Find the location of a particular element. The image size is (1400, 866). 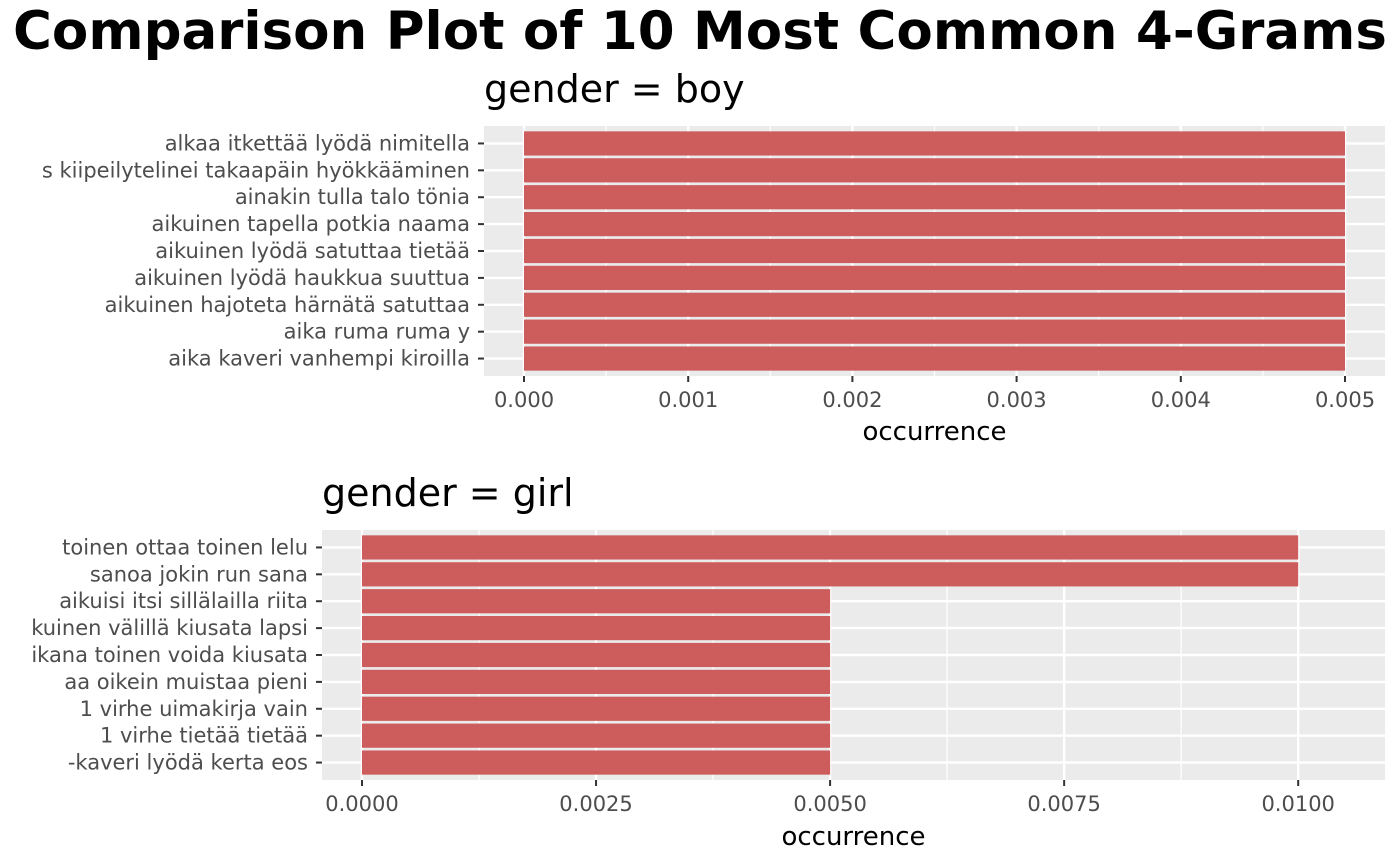

category-label: ainakin tulla talo tönia is located at coordinates (352, 197).